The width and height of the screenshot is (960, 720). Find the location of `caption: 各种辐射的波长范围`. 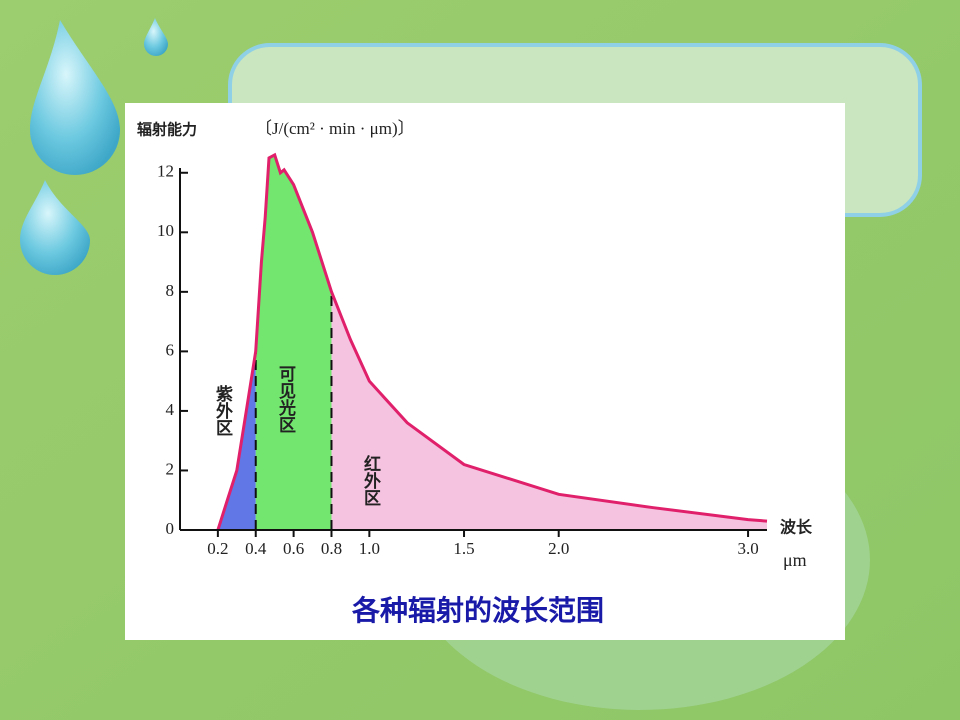

caption: 各种辐射的波长范围 is located at coordinates (477, 610).